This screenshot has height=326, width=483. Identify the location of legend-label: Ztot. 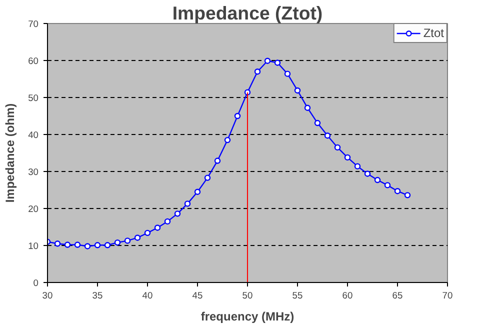
(433, 33).